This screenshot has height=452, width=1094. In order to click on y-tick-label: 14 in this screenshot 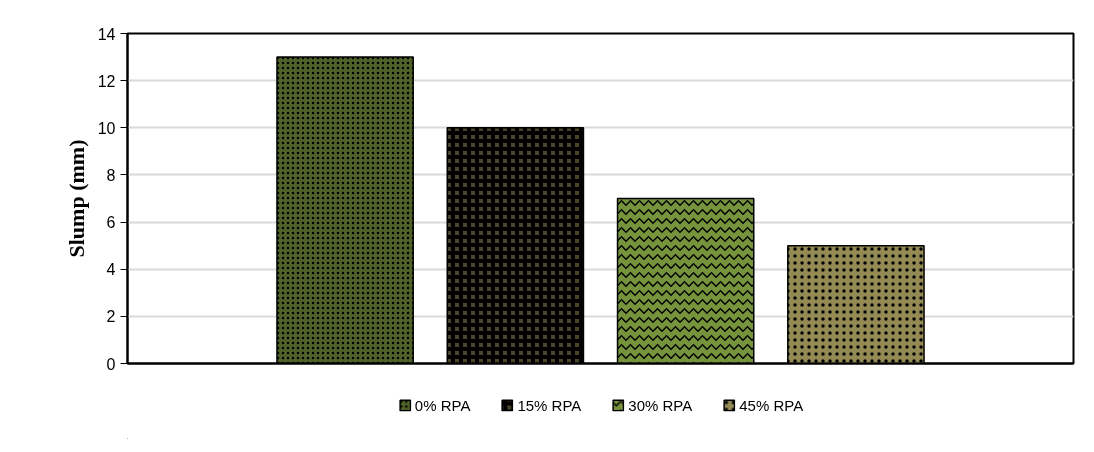, I will do `click(106, 34)`.